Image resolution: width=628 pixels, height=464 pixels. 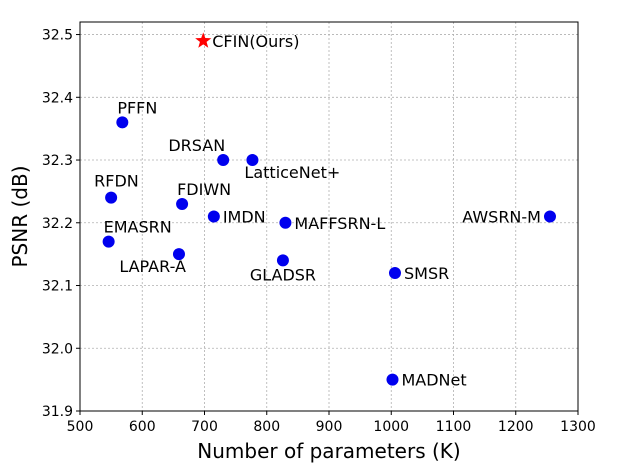 What do you see at coordinates (454, 427) in the screenshot?
I see `x-tick-label: 1100` at bounding box center [454, 427].